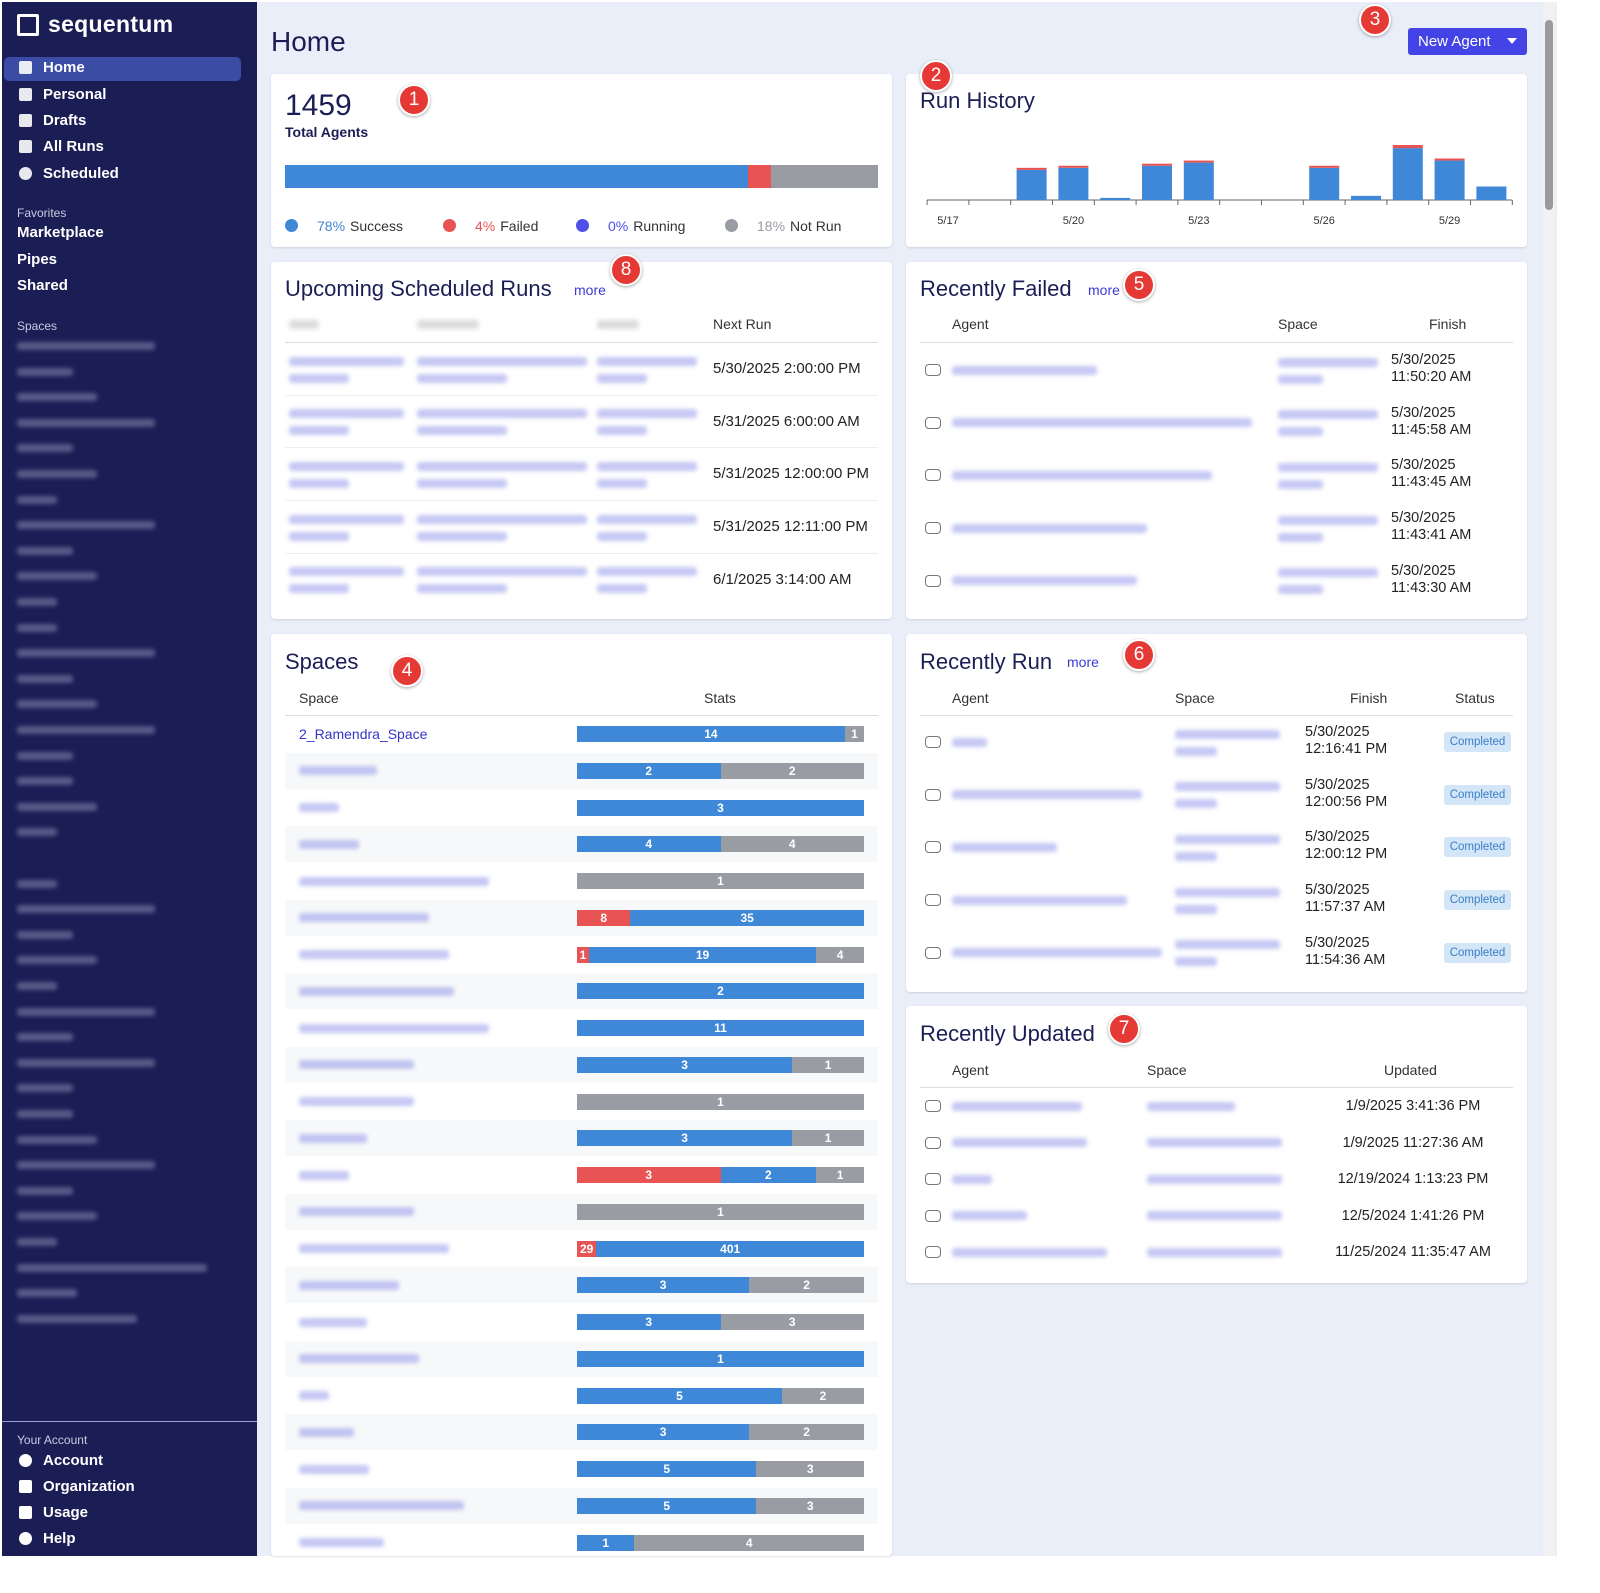  What do you see at coordinates (816, 226) in the screenshot?
I see `legend-name: Not Run` at bounding box center [816, 226].